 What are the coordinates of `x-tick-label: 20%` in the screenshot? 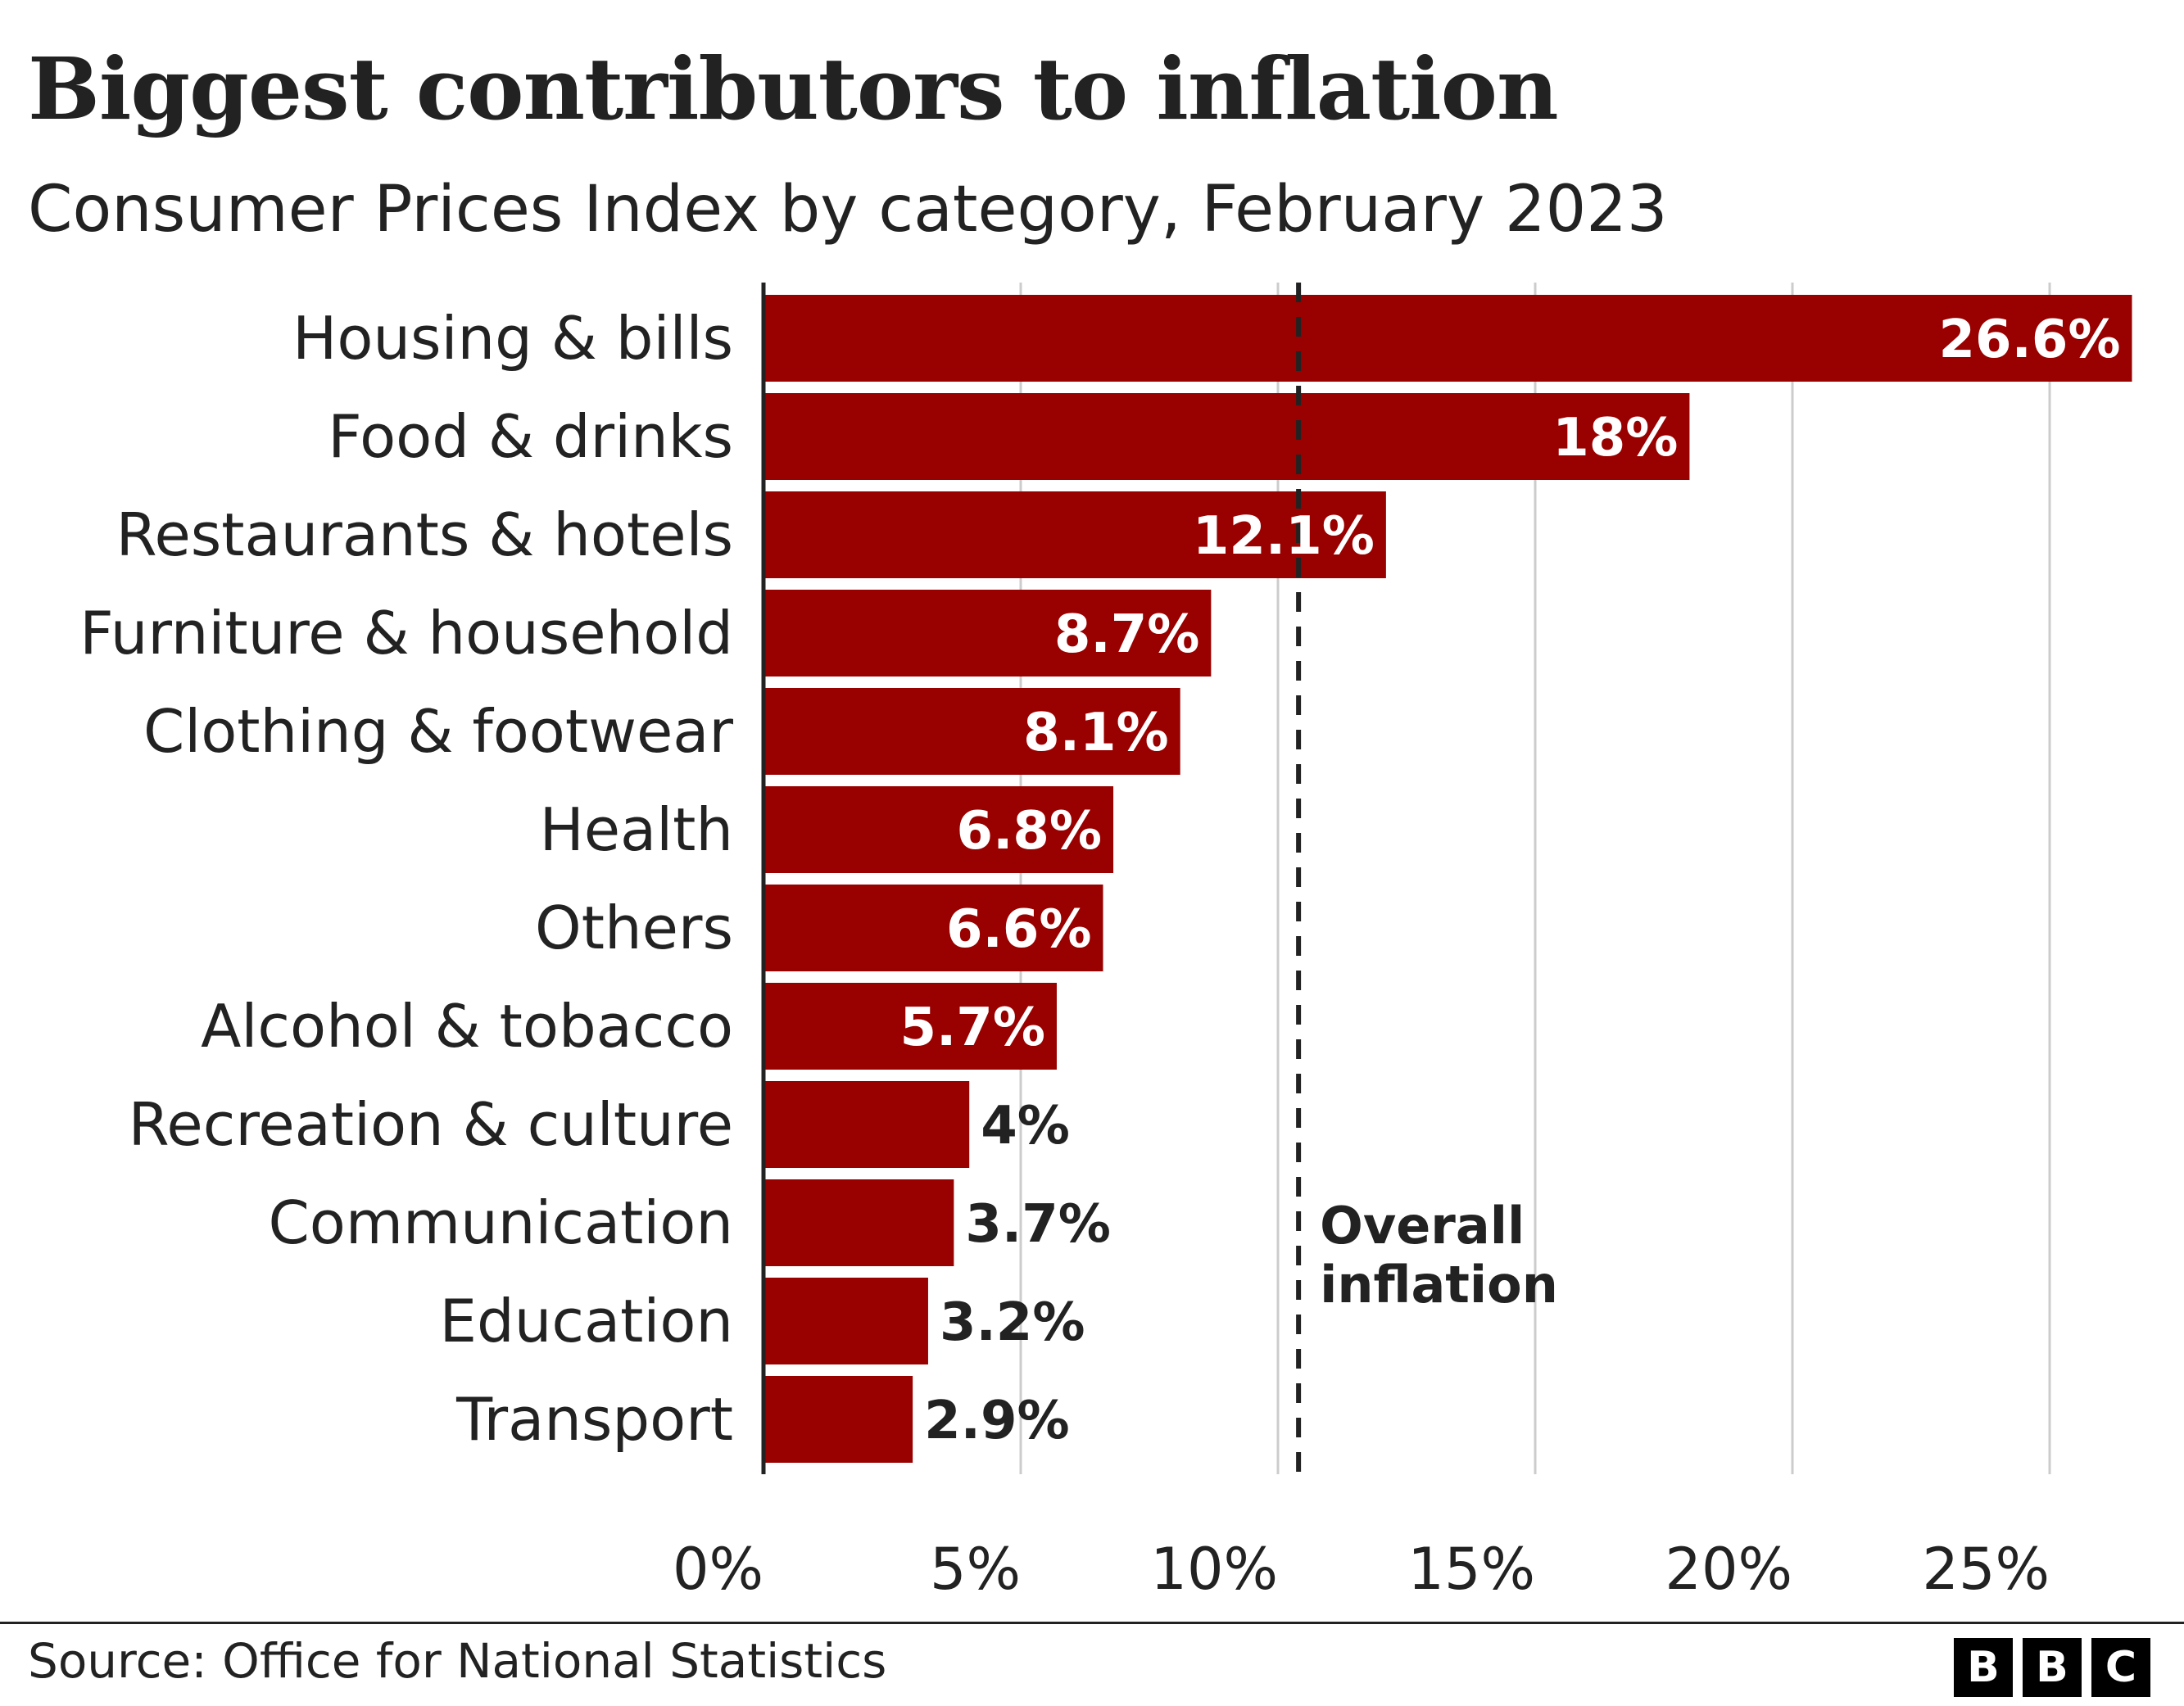 It's located at (1729, 1569).